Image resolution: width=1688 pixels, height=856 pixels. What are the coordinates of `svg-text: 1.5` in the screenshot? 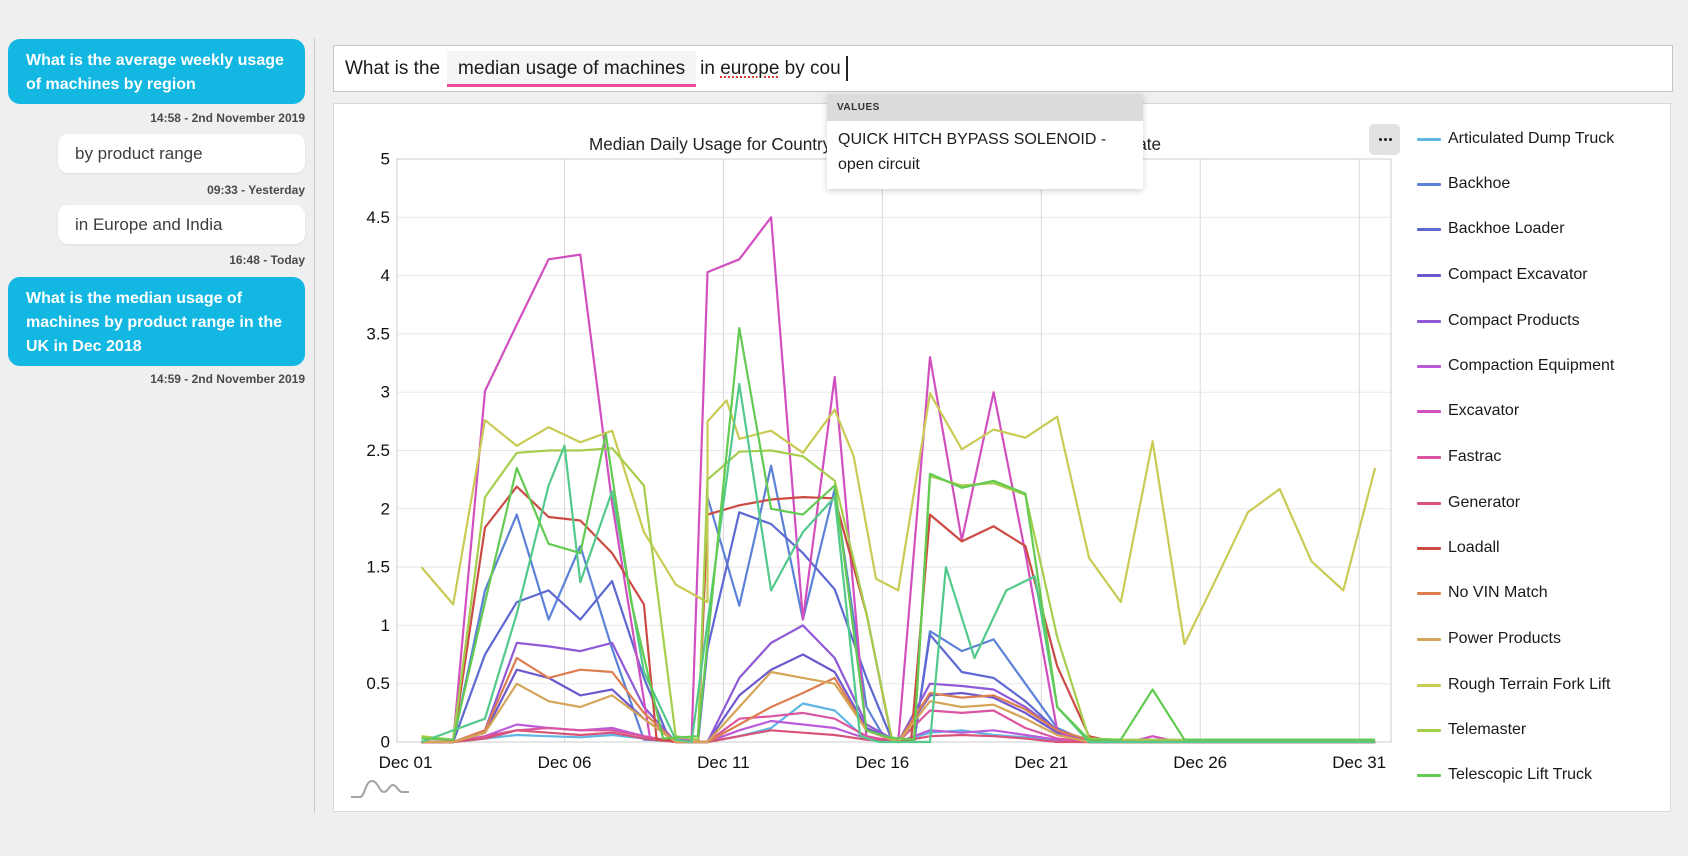 It's located at (378, 567).